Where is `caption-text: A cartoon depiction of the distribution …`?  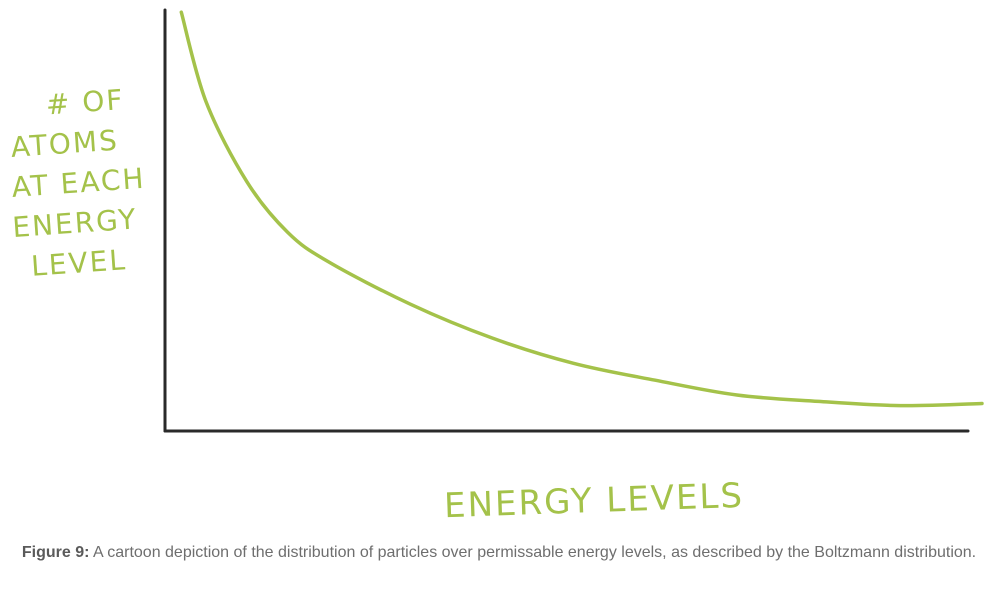
caption-text: A cartoon depiction of the distribution … is located at coordinates (533, 552).